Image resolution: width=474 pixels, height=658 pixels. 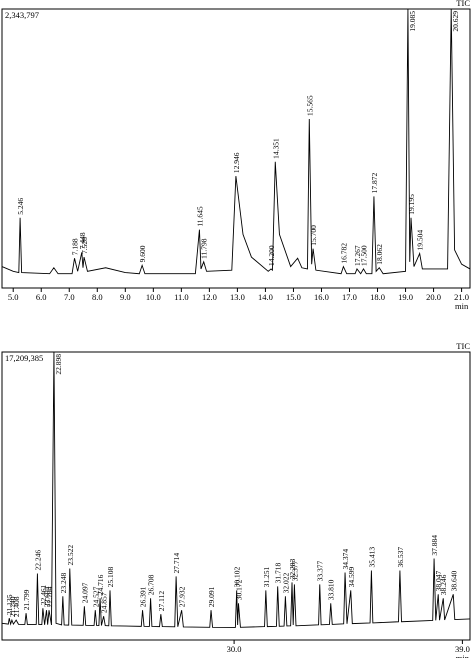 What do you see at coordinates (237, 576) in the screenshot?
I see `peak-label: 30.102` at bounding box center [237, 576].